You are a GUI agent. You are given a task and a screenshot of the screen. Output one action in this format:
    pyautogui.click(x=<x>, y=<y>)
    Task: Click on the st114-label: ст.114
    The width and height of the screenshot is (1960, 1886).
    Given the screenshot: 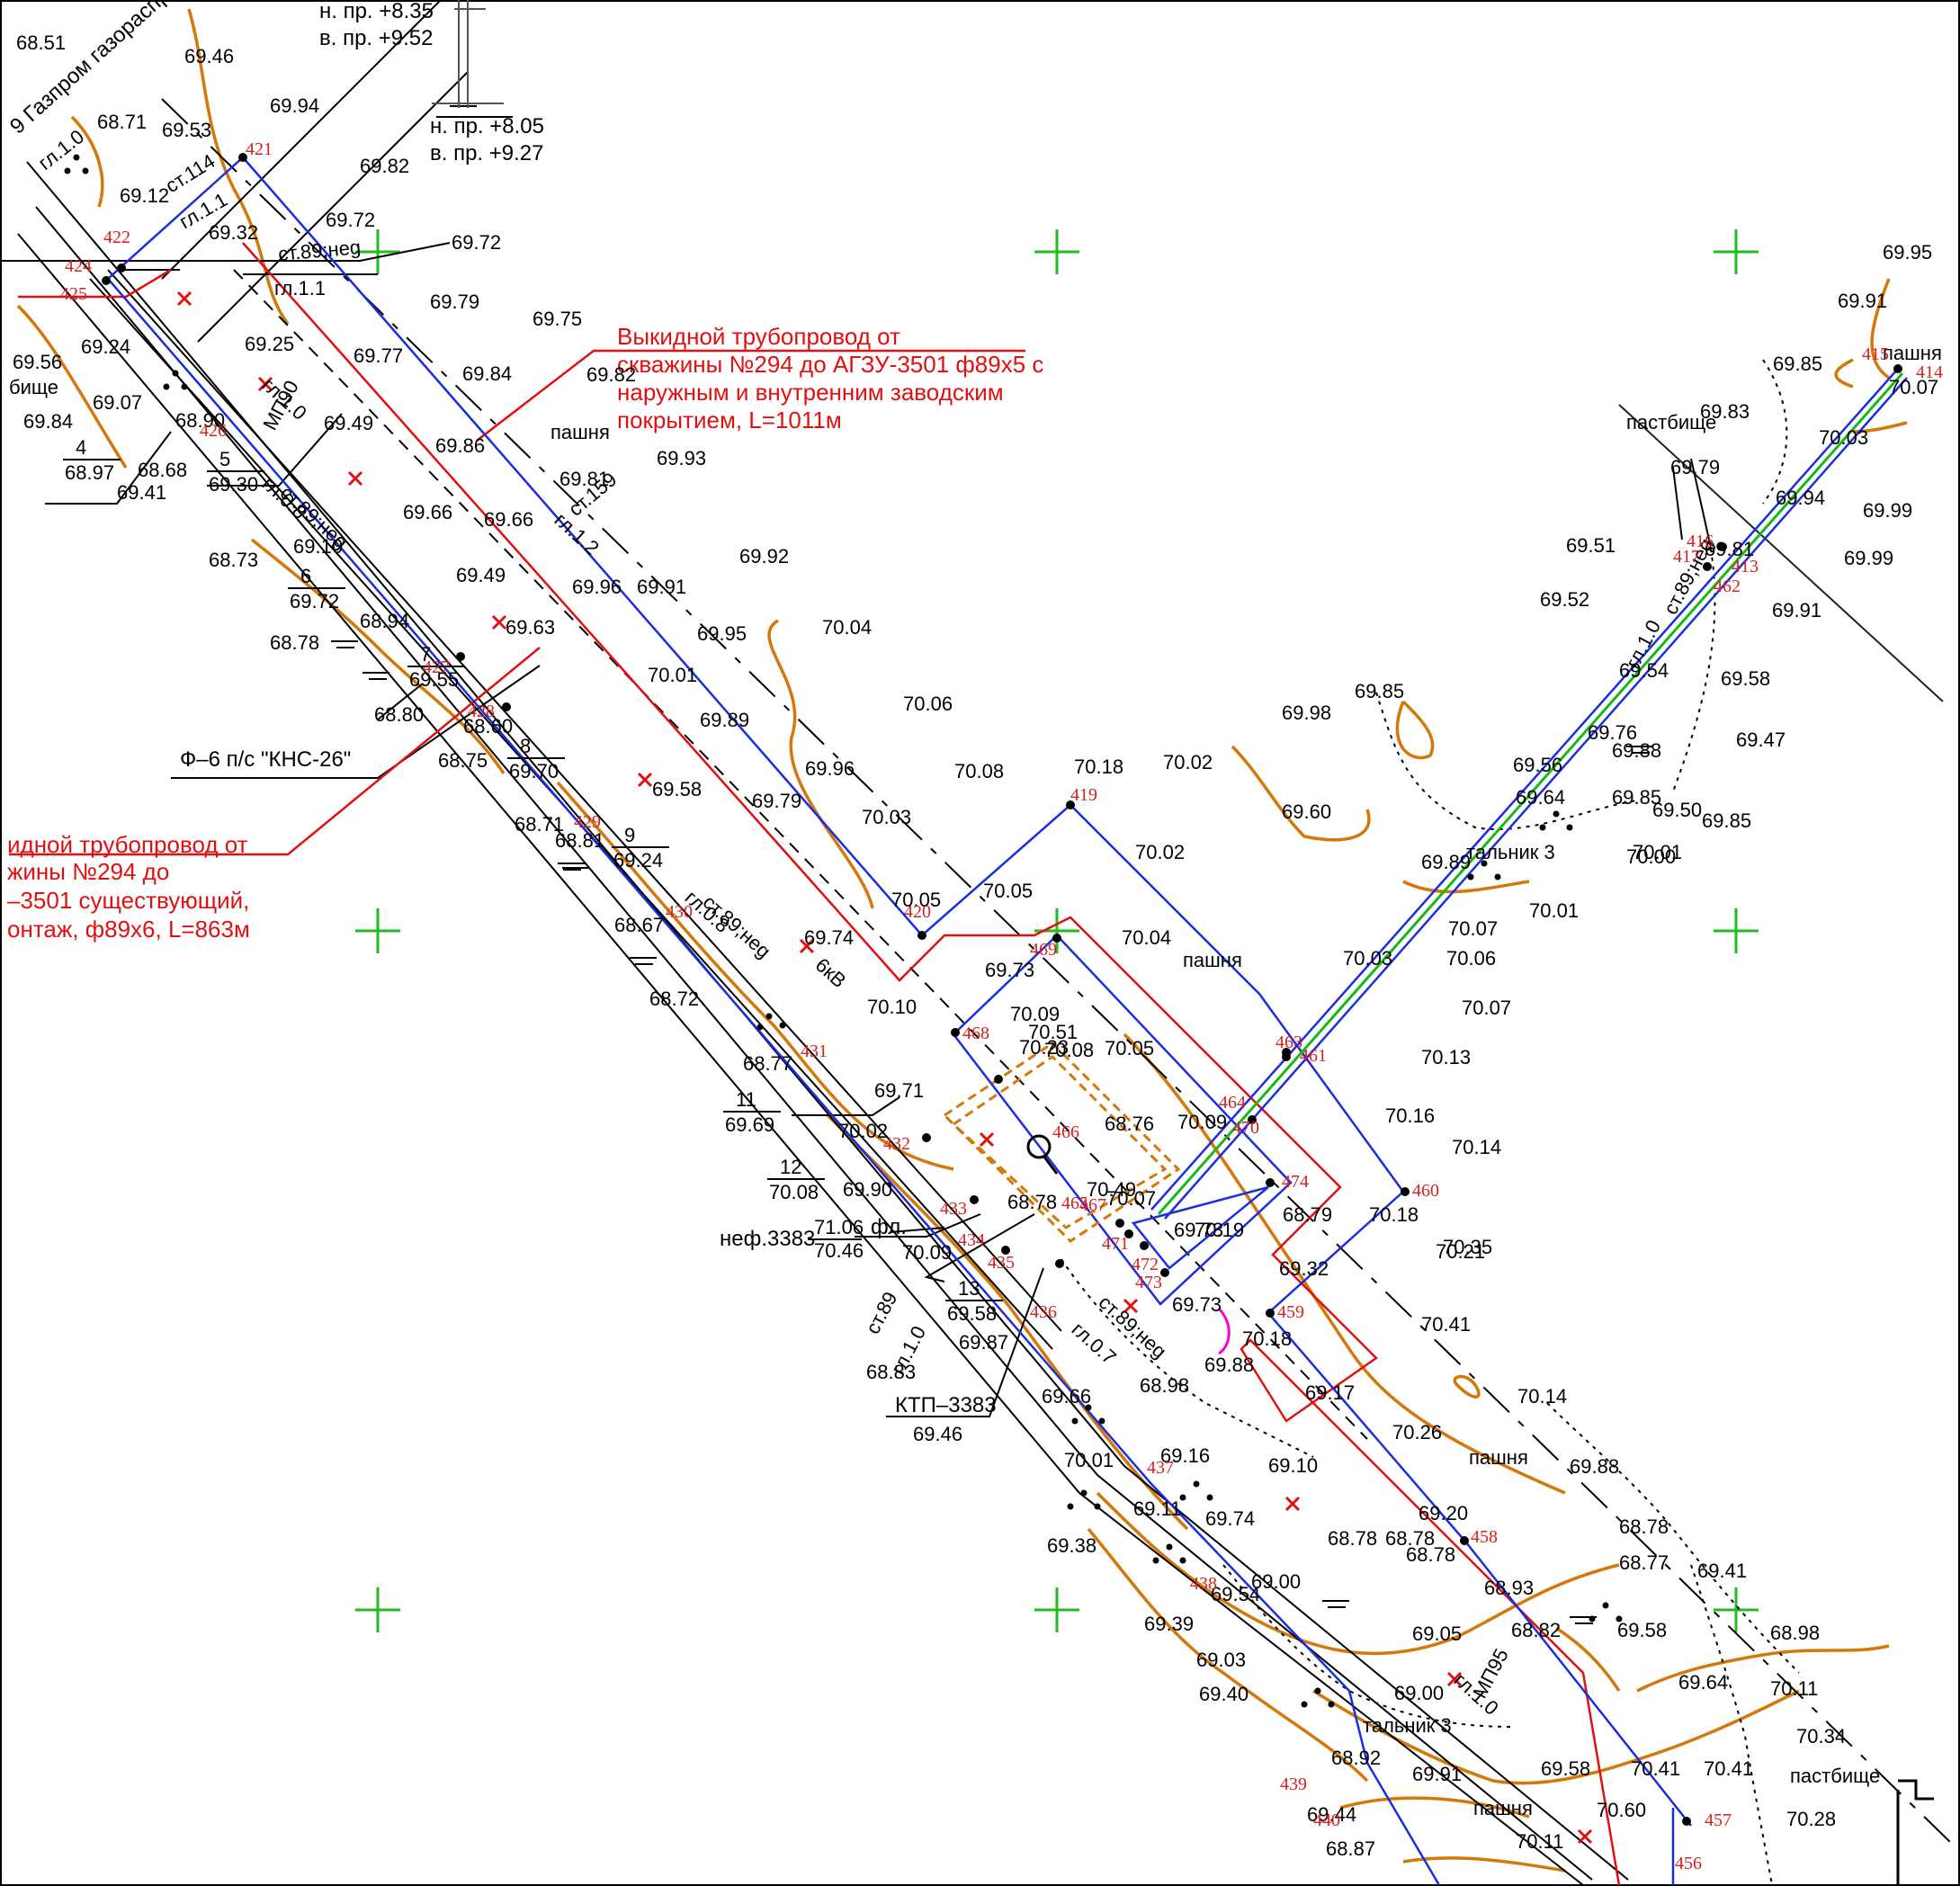 What is the action you would take?
    pyautogui.click(x=190, y=173)
    